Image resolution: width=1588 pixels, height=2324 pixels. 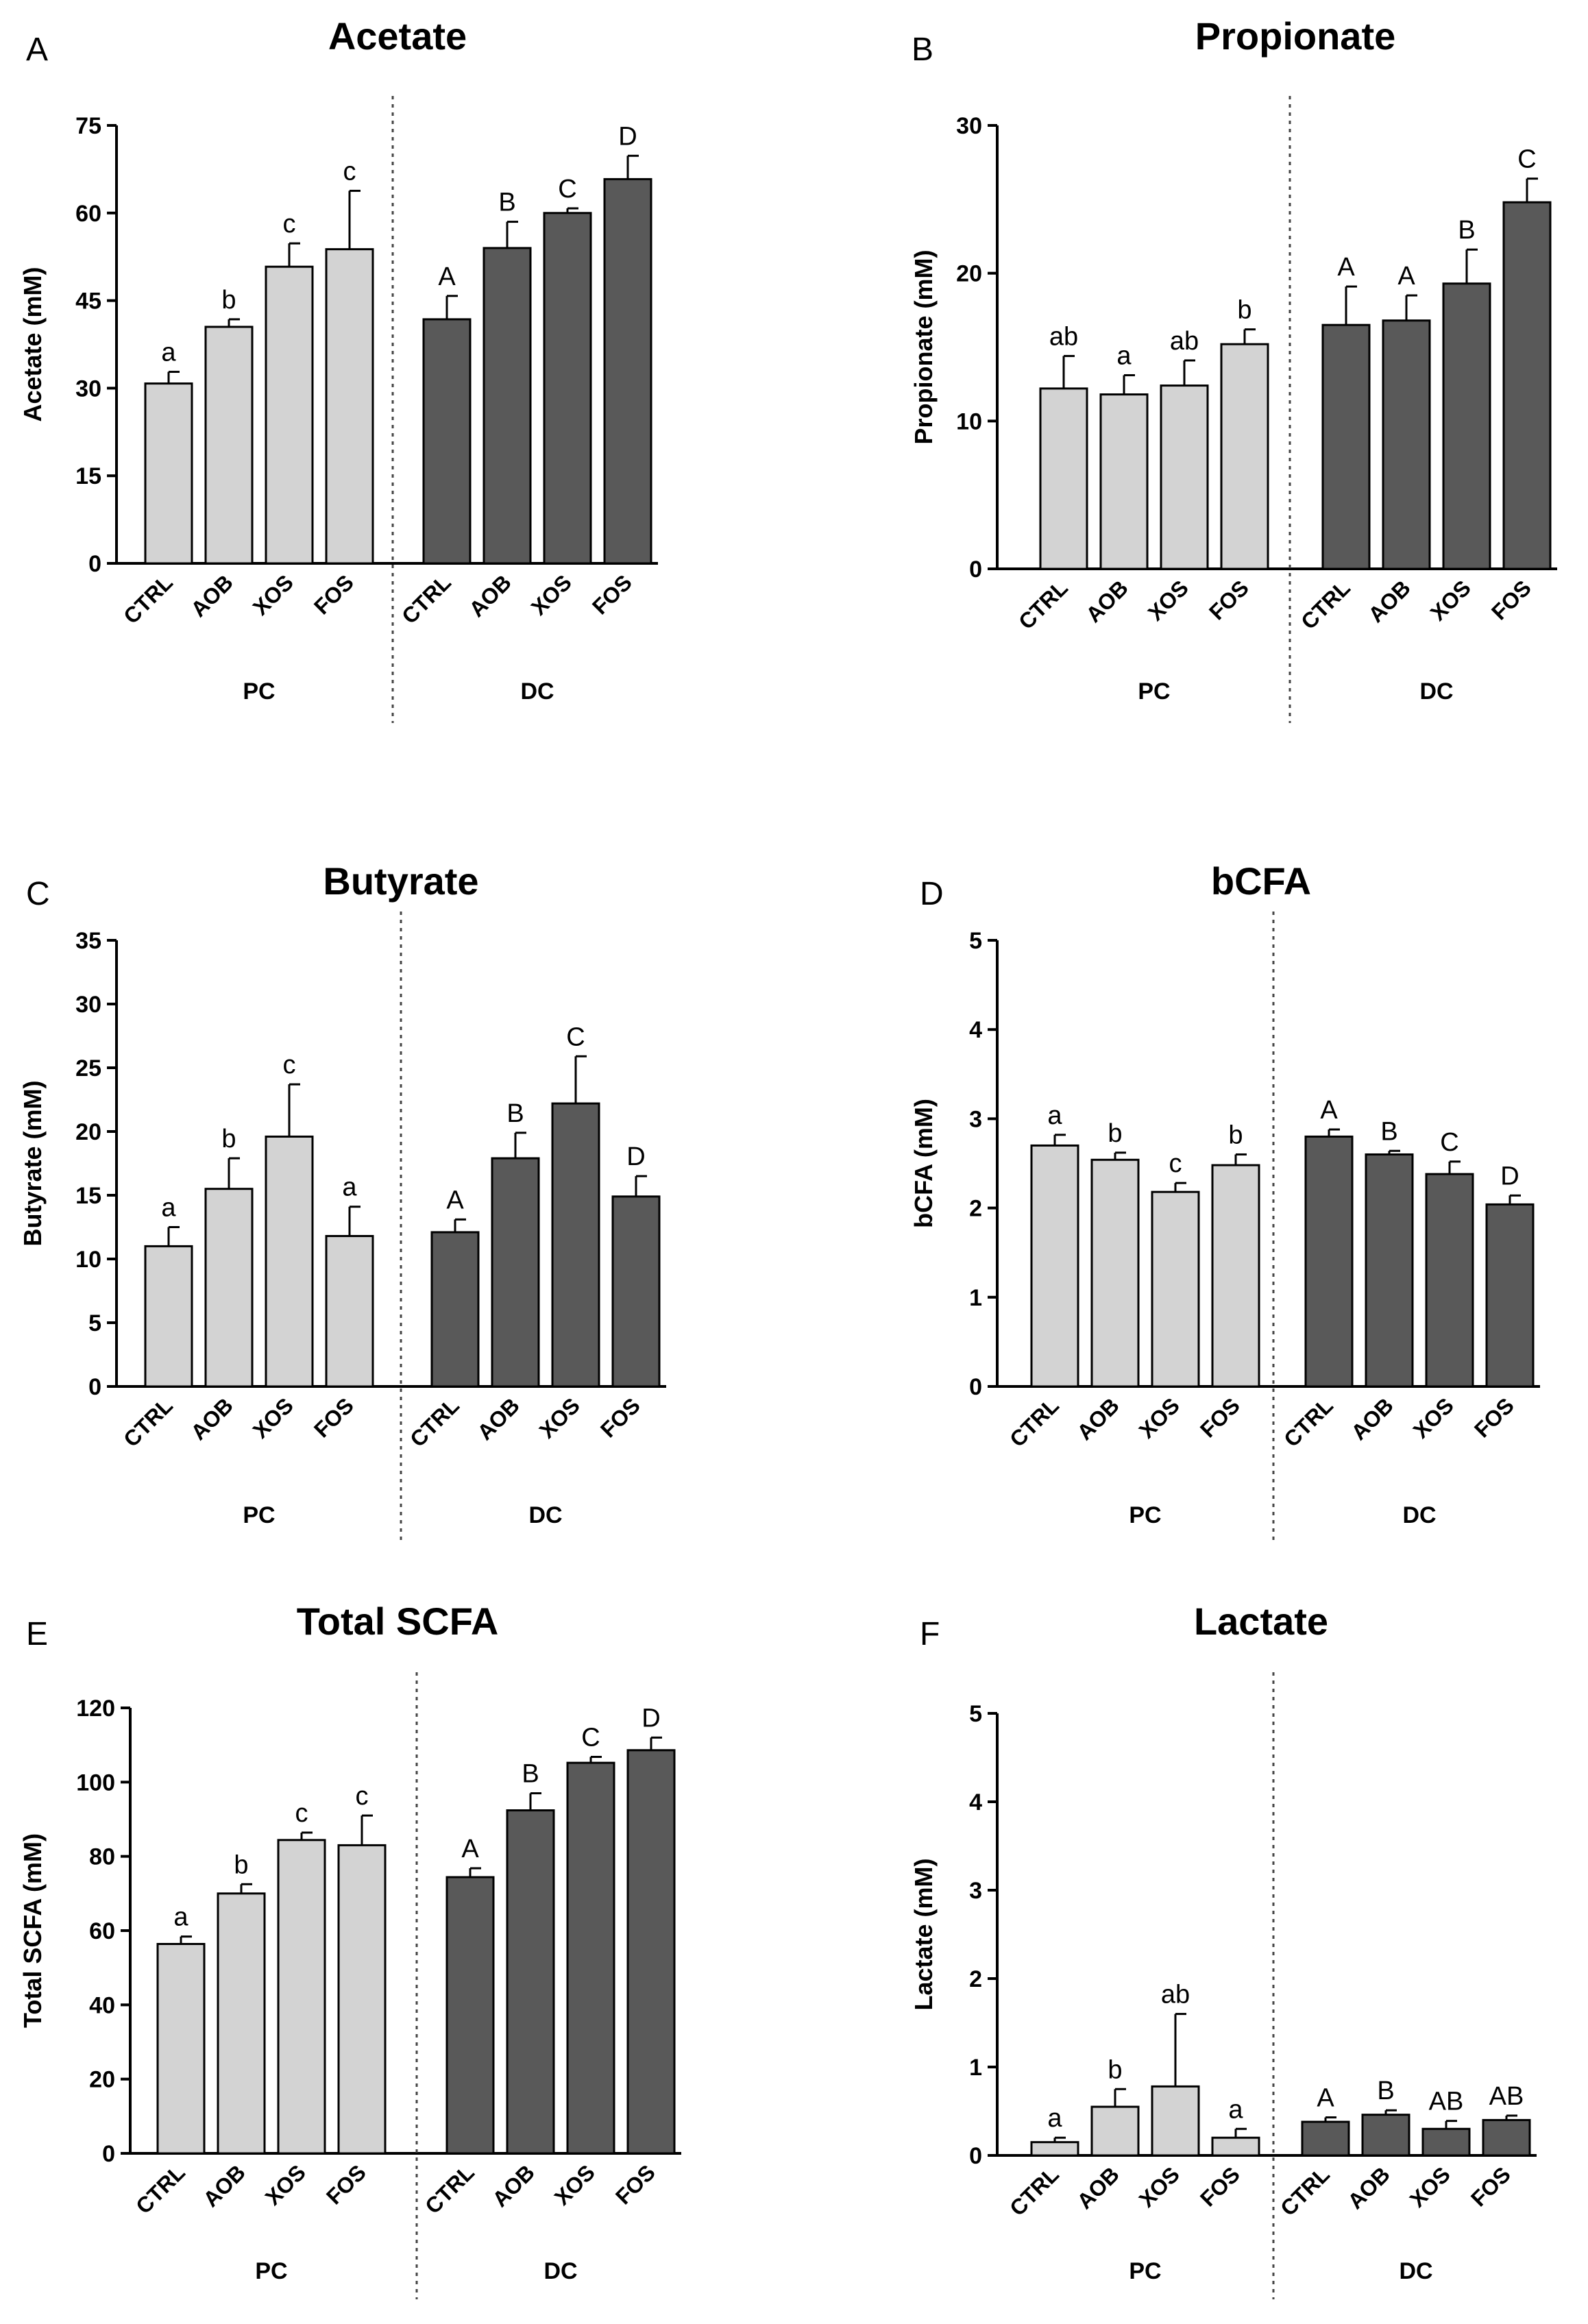 I want to click on y-axis-label: Lactate (mM), so click(x=924, y=1934).